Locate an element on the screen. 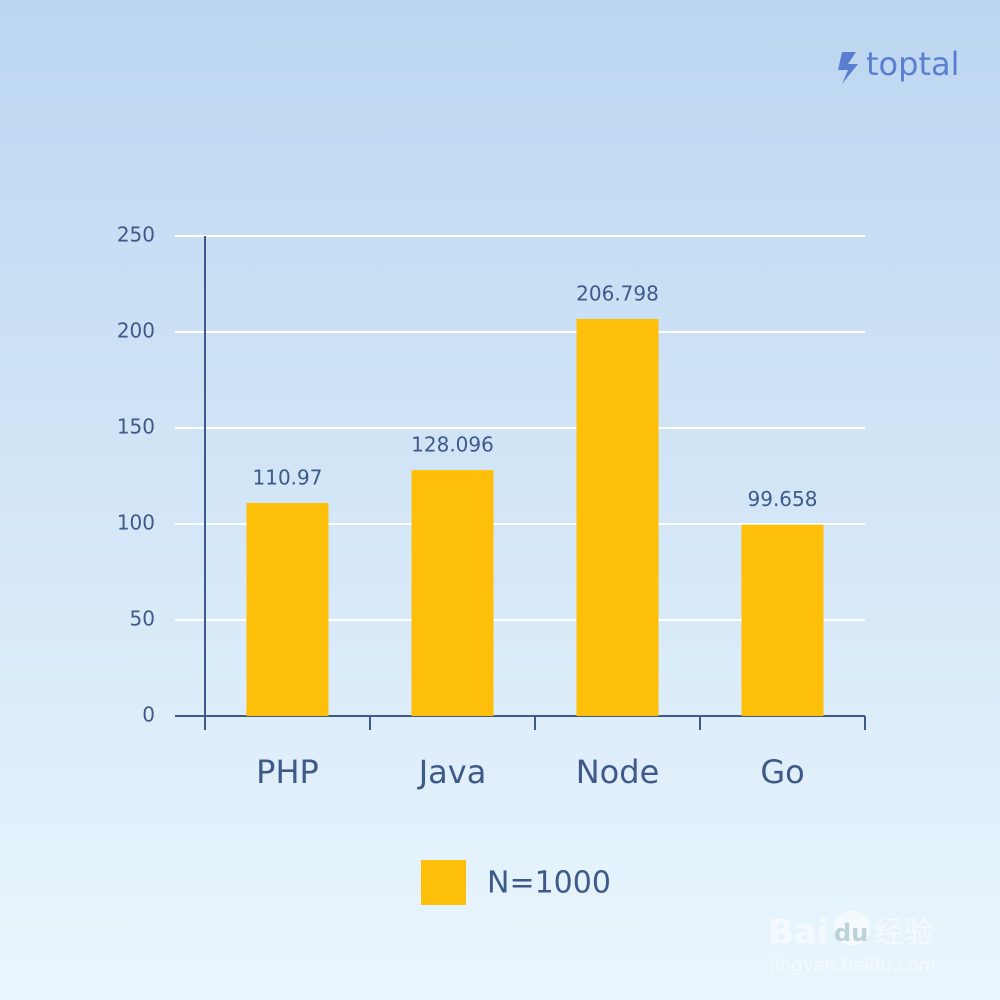 This screenshot has height=1000, width=1000. y-tick-label: 250 is located at coordinates (136, 235).